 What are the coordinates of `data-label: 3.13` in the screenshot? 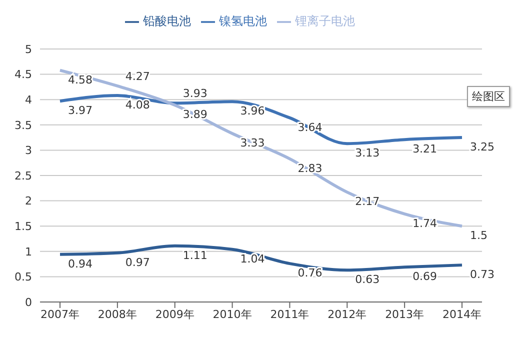 It's located at (367, 153).